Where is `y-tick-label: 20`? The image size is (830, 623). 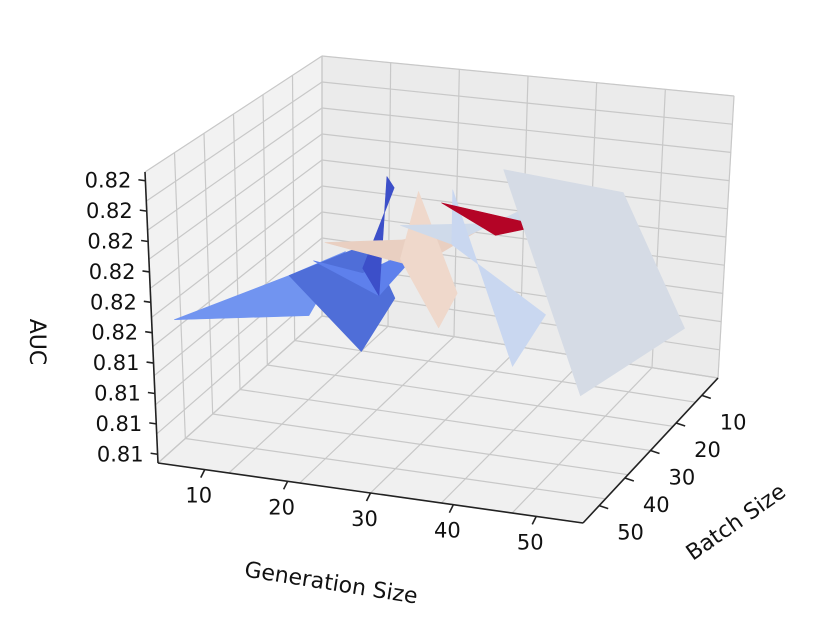
y-tick-label: 20 is located at coordinates (707, 450).